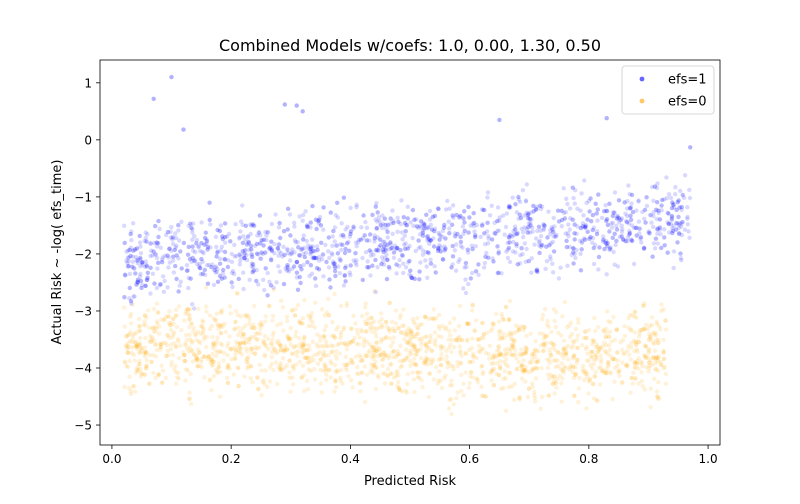 The image size is (800, 504). What do you see at coordinates (606, 118) in the screenshot?
I see `data-point-outlier` at bounding box center [606, 118].